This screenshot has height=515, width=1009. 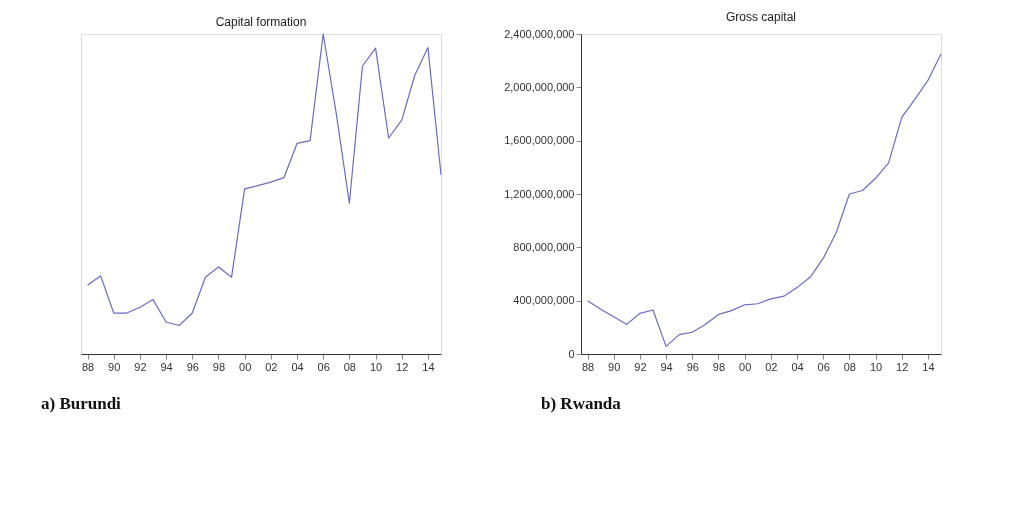 What do you see at coordinates (761, 17) in the screenshot?
I see `chart-title: Gross capital` at bounding box center [761, 17].